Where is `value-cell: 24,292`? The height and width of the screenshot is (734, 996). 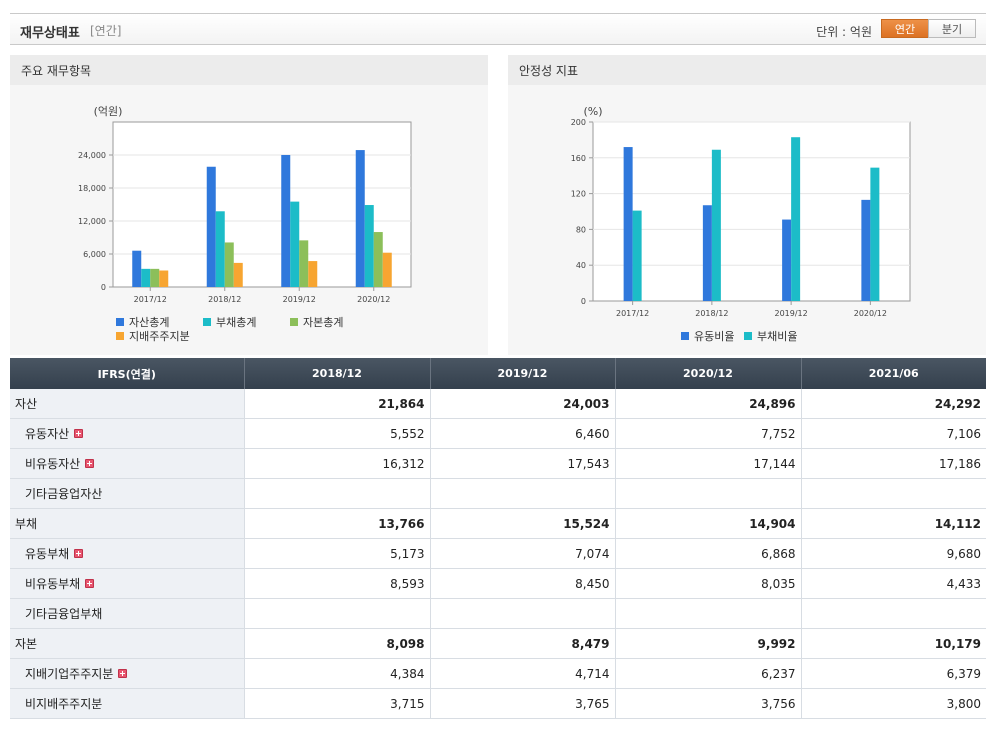 value-cell: 24,292 is located at coordinates (893, 404).